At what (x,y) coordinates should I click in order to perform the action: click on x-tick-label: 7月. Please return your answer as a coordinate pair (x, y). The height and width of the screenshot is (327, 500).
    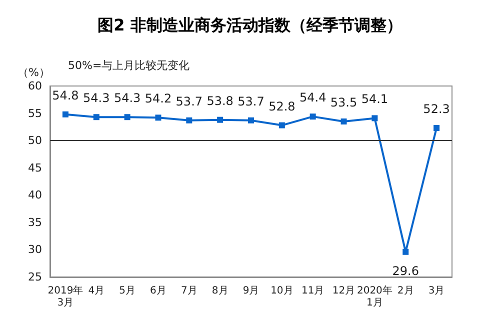
    Looking at the image, I should click on (189, 291).